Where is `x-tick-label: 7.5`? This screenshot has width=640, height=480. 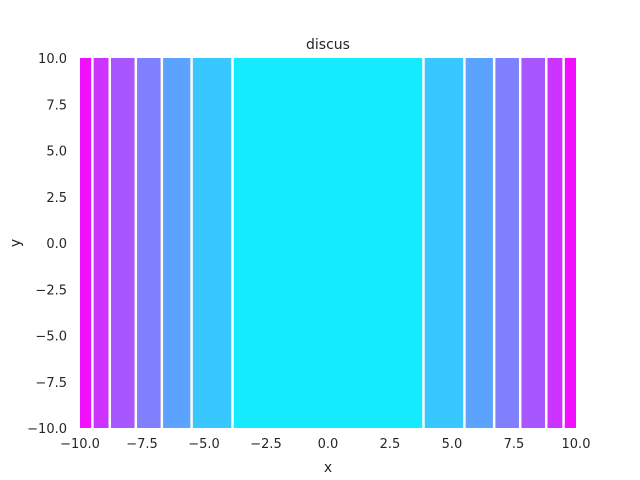
x-tick-label: 7.5 is located at coordinates (514, 444).